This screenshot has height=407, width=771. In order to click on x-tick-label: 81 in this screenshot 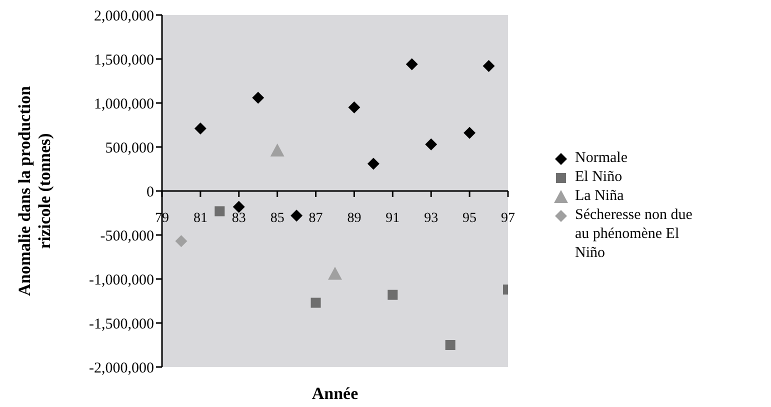, I will do `click(200, 218)`.